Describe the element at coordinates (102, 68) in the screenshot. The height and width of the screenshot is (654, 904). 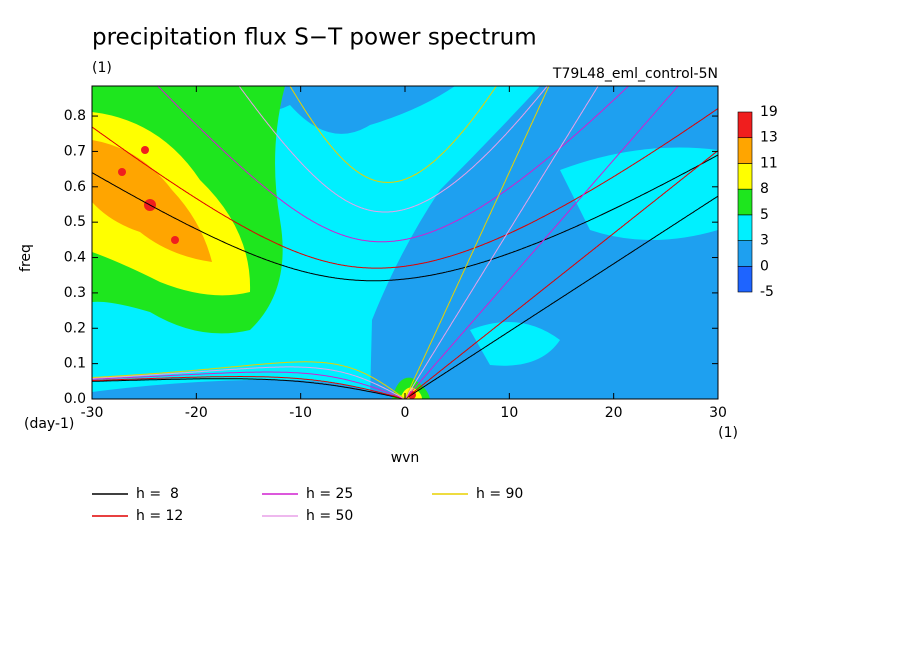
I see `subtitle: (1)` at that location.